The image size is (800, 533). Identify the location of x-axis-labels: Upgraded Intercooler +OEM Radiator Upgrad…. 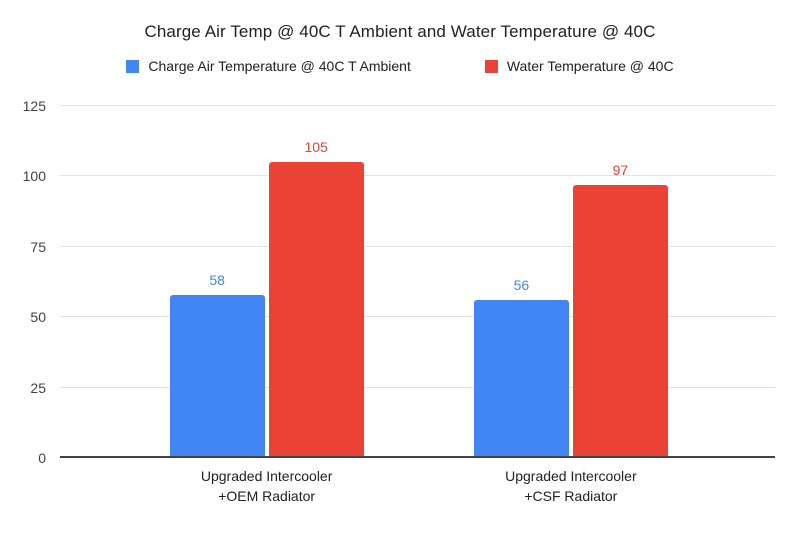
(417, 490).